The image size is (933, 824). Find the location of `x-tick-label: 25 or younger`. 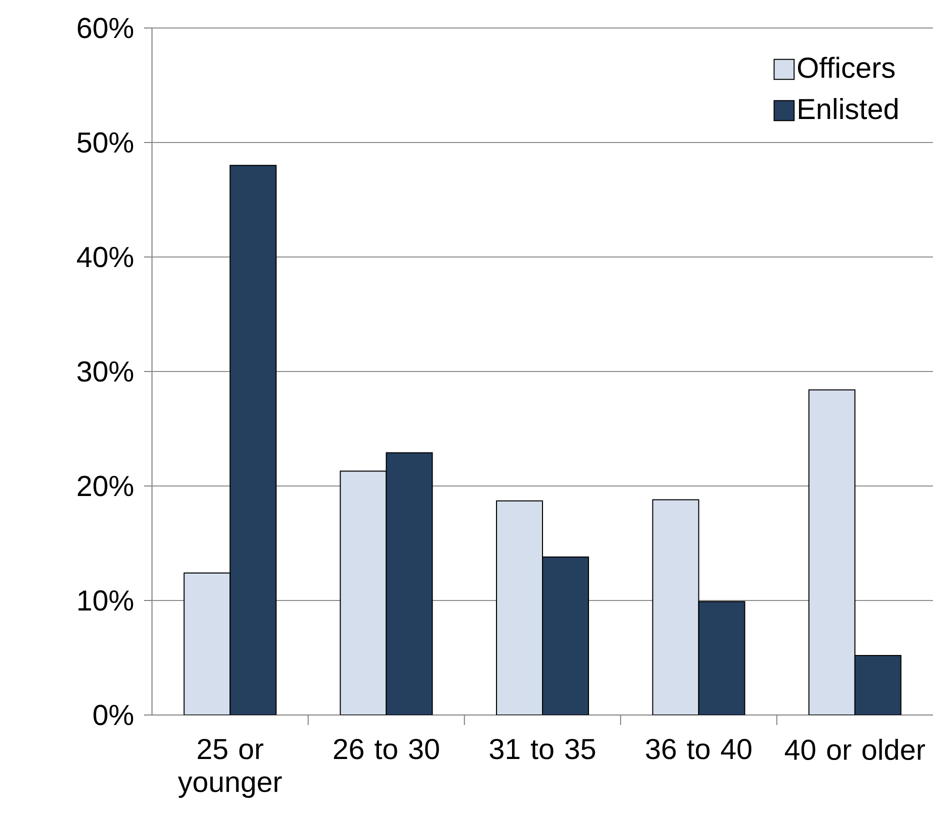

x-tick-label: 25 or younger is located at coordinates (230, 768).